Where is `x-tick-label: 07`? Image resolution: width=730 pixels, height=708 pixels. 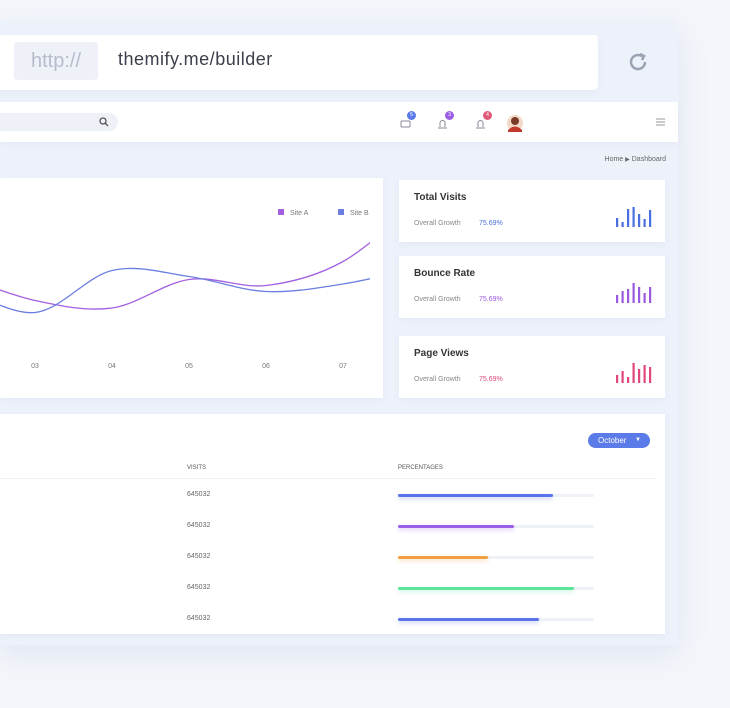
x-tick-label: 07 is located at coordinates (343, 366).